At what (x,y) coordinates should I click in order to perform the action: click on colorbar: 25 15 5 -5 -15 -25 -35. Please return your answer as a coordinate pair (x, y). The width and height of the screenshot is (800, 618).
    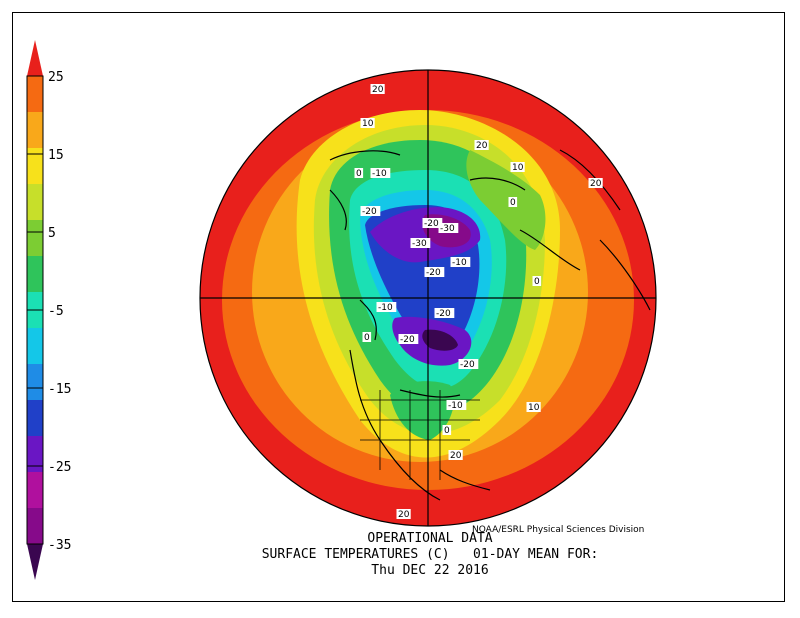
    Looking at the image, I should click on (48, 310).